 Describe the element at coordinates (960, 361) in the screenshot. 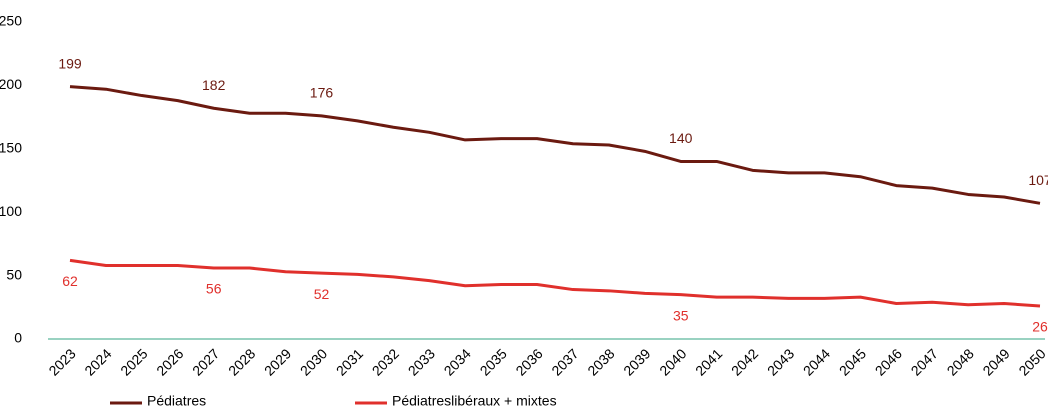

I see `x-tick-label: 2048` at that location.